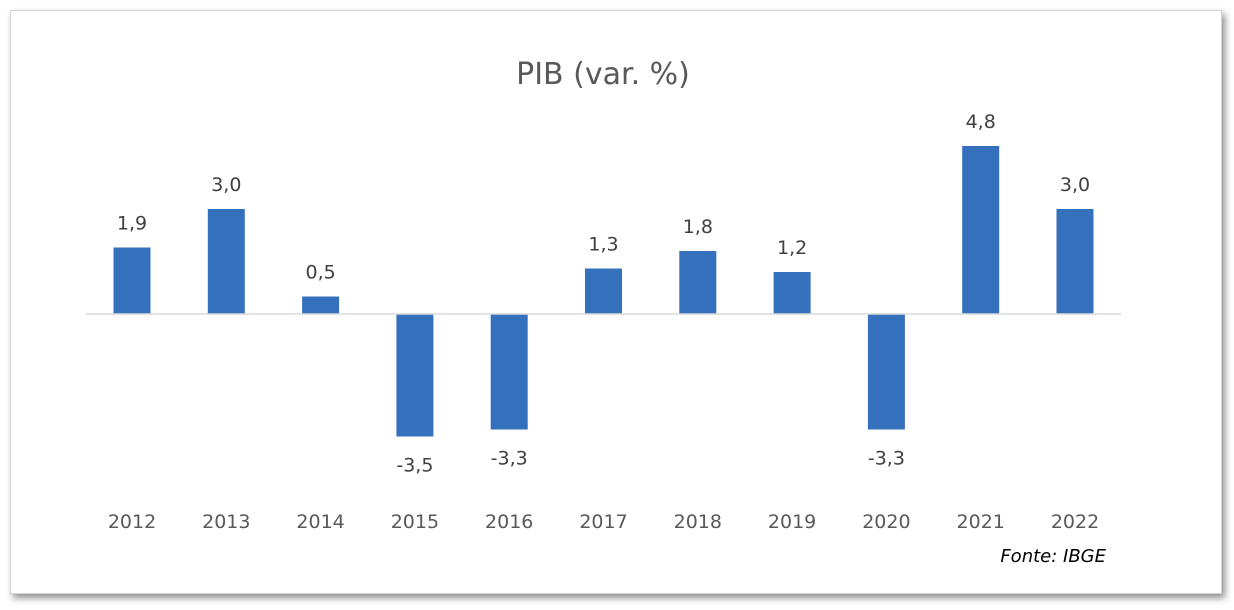 The image size is (1234, 610). What do you see at coordinates (1053, 556) in the screenshot?
I see `source-note: Fonte: IBGE` at bounding box center [1053, 556].